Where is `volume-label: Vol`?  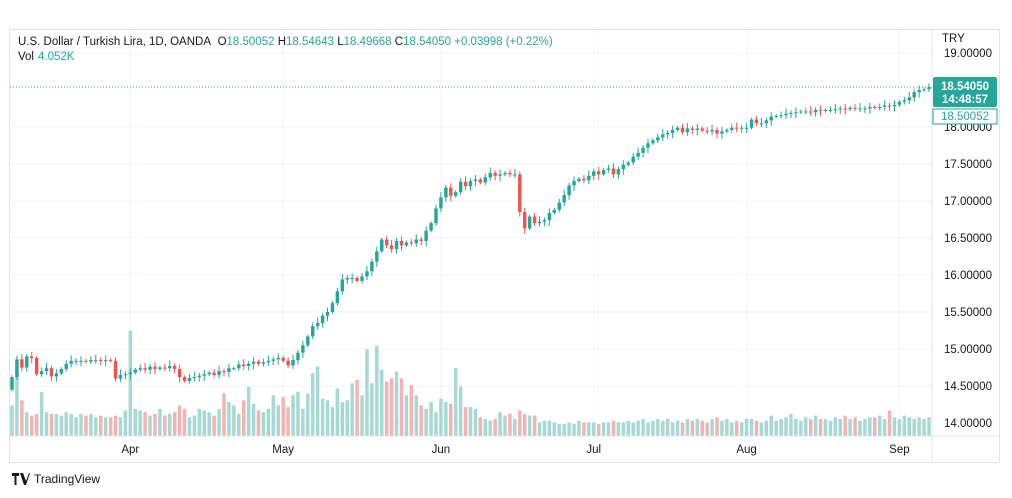
volume-label: Vol is located at coordinates (26, 57).